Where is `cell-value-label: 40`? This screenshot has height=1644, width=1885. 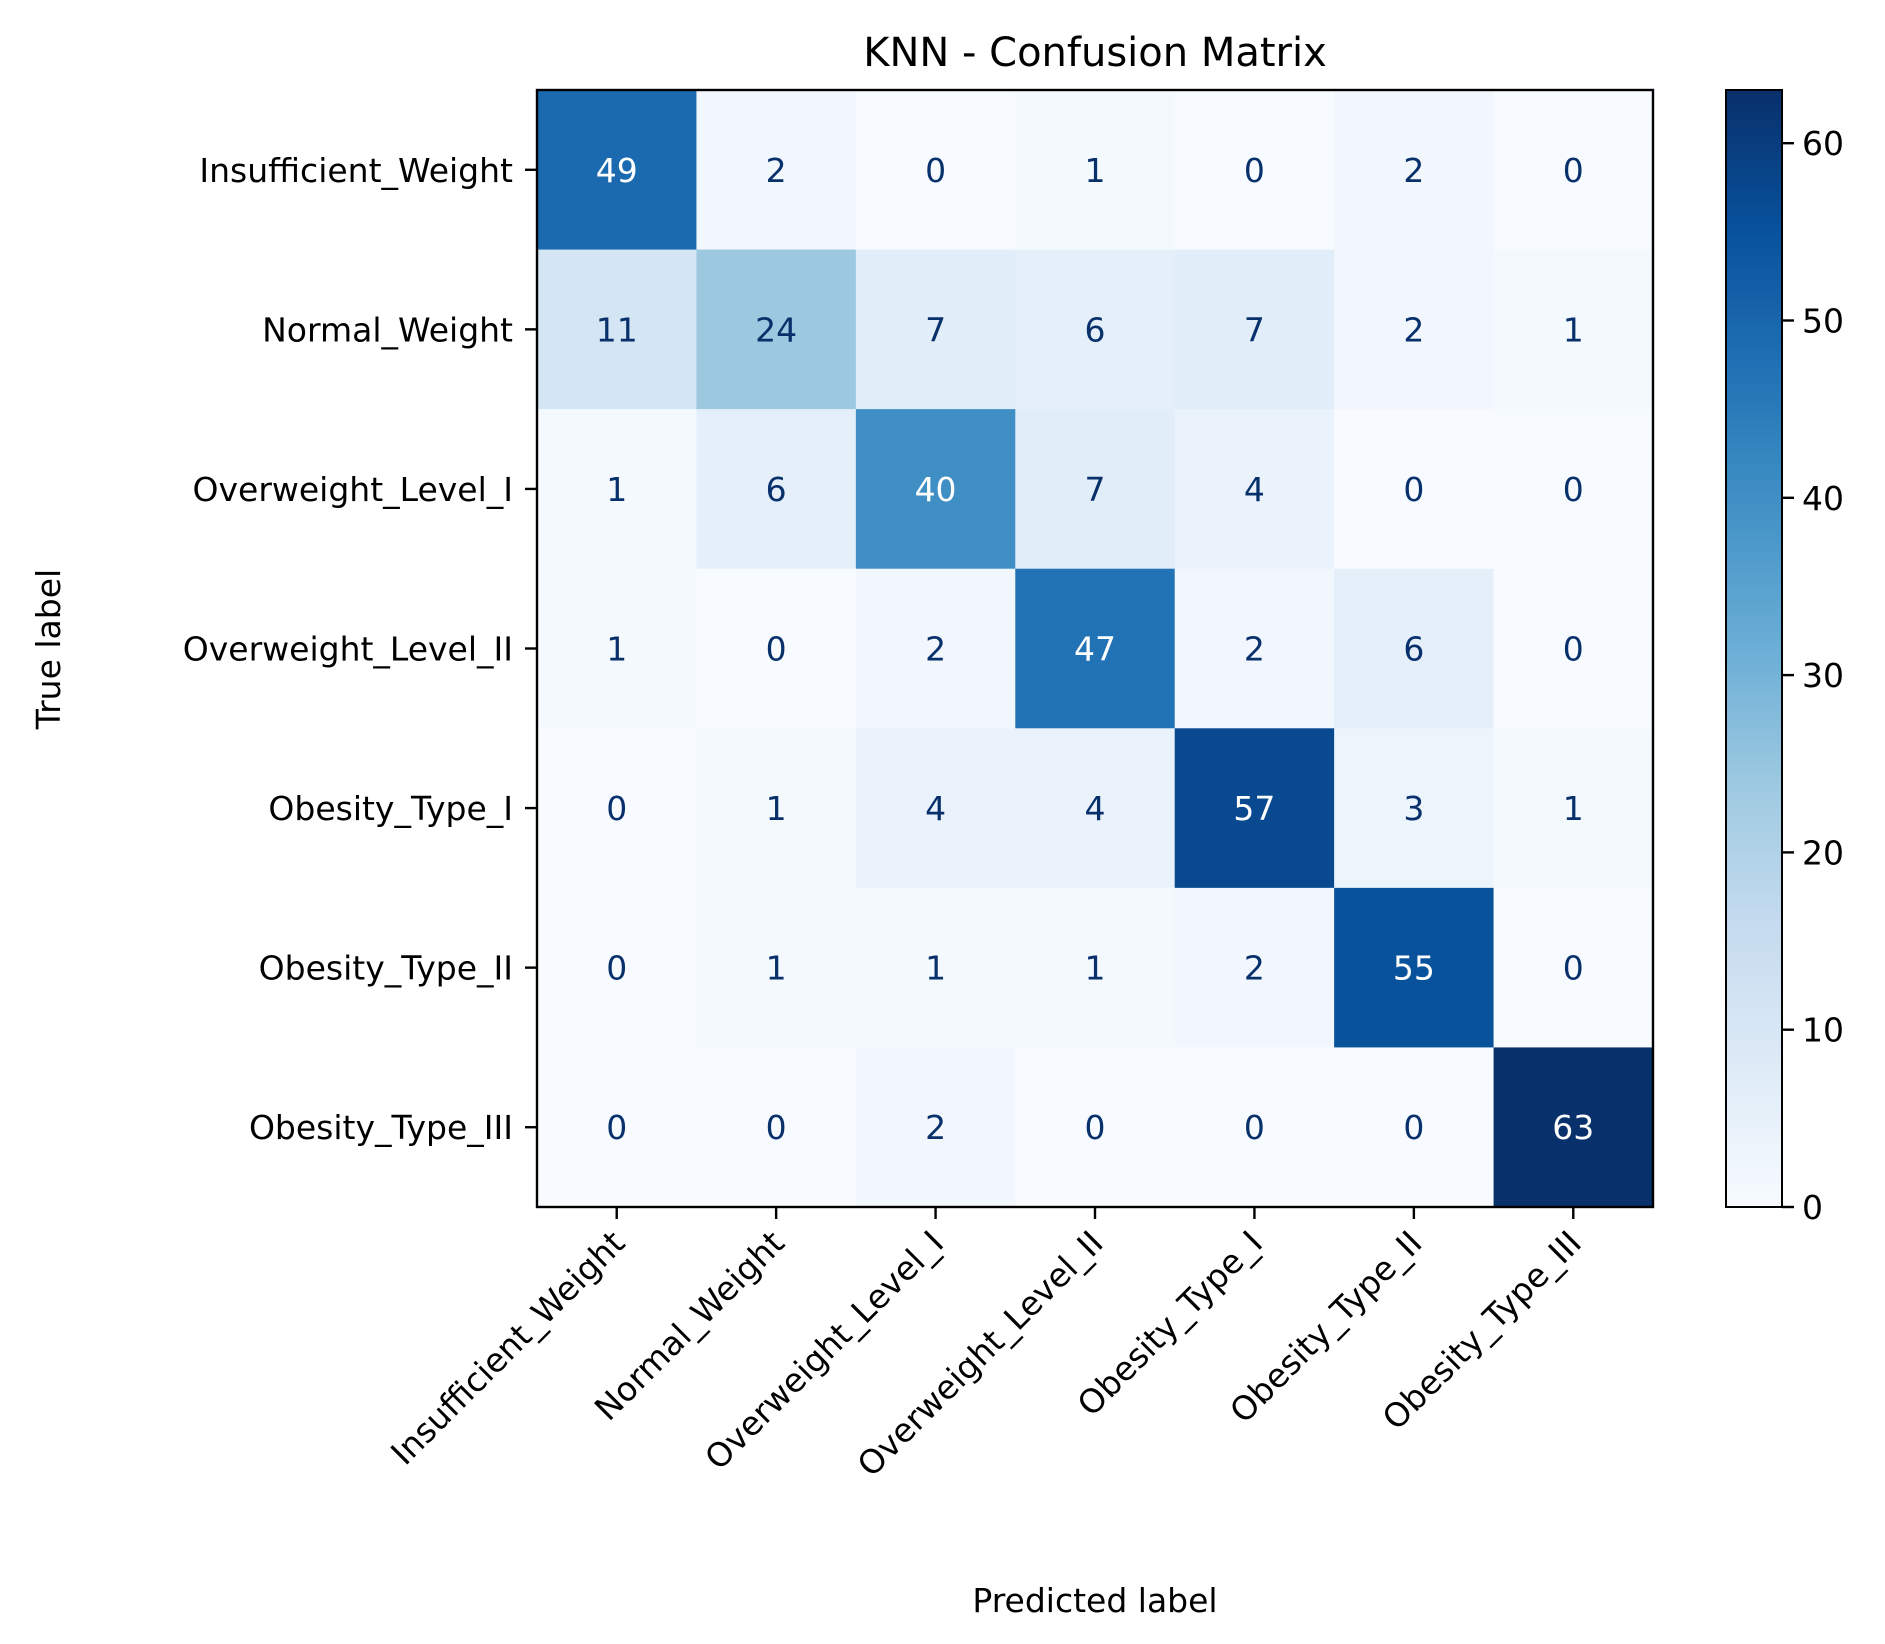 cell-value-label: 40 is located at coordinates (936, 489).